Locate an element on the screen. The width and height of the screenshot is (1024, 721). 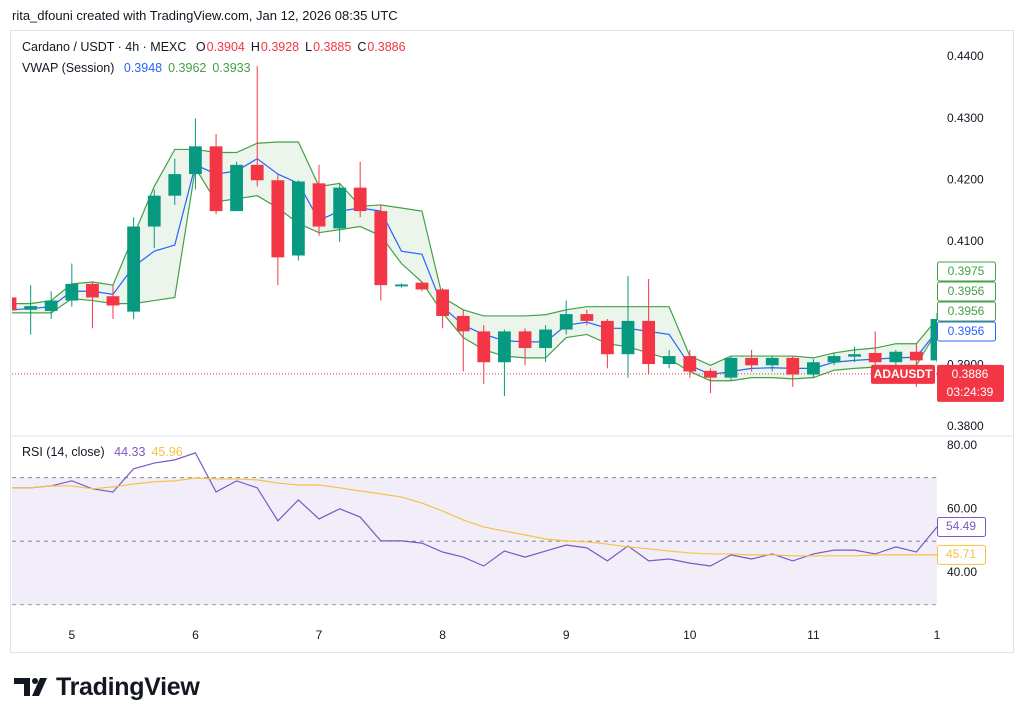
indicator-name: VWAP (Session) is located at coordinates (68, 68).